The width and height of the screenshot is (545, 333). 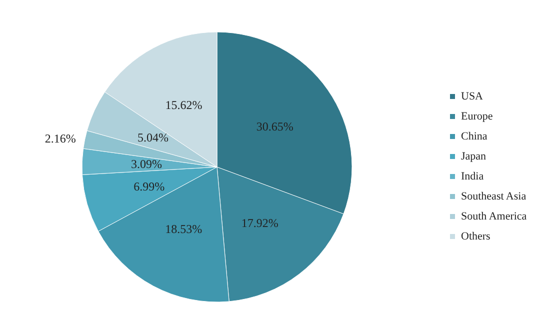 I want to click on data-label: 2.16%, so click(x=60, y=139).